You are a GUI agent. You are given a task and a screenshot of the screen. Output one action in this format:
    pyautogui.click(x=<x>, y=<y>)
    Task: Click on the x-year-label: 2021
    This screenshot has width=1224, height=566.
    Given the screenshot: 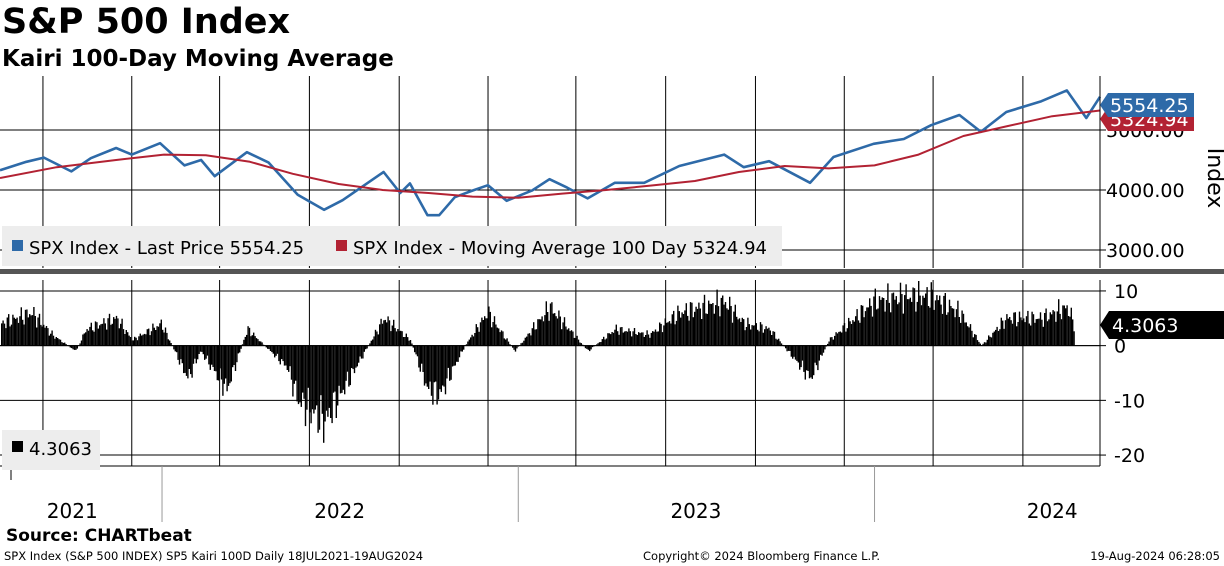 What is the action you would take?
    pyautogui.click(x=72, y=511)
    